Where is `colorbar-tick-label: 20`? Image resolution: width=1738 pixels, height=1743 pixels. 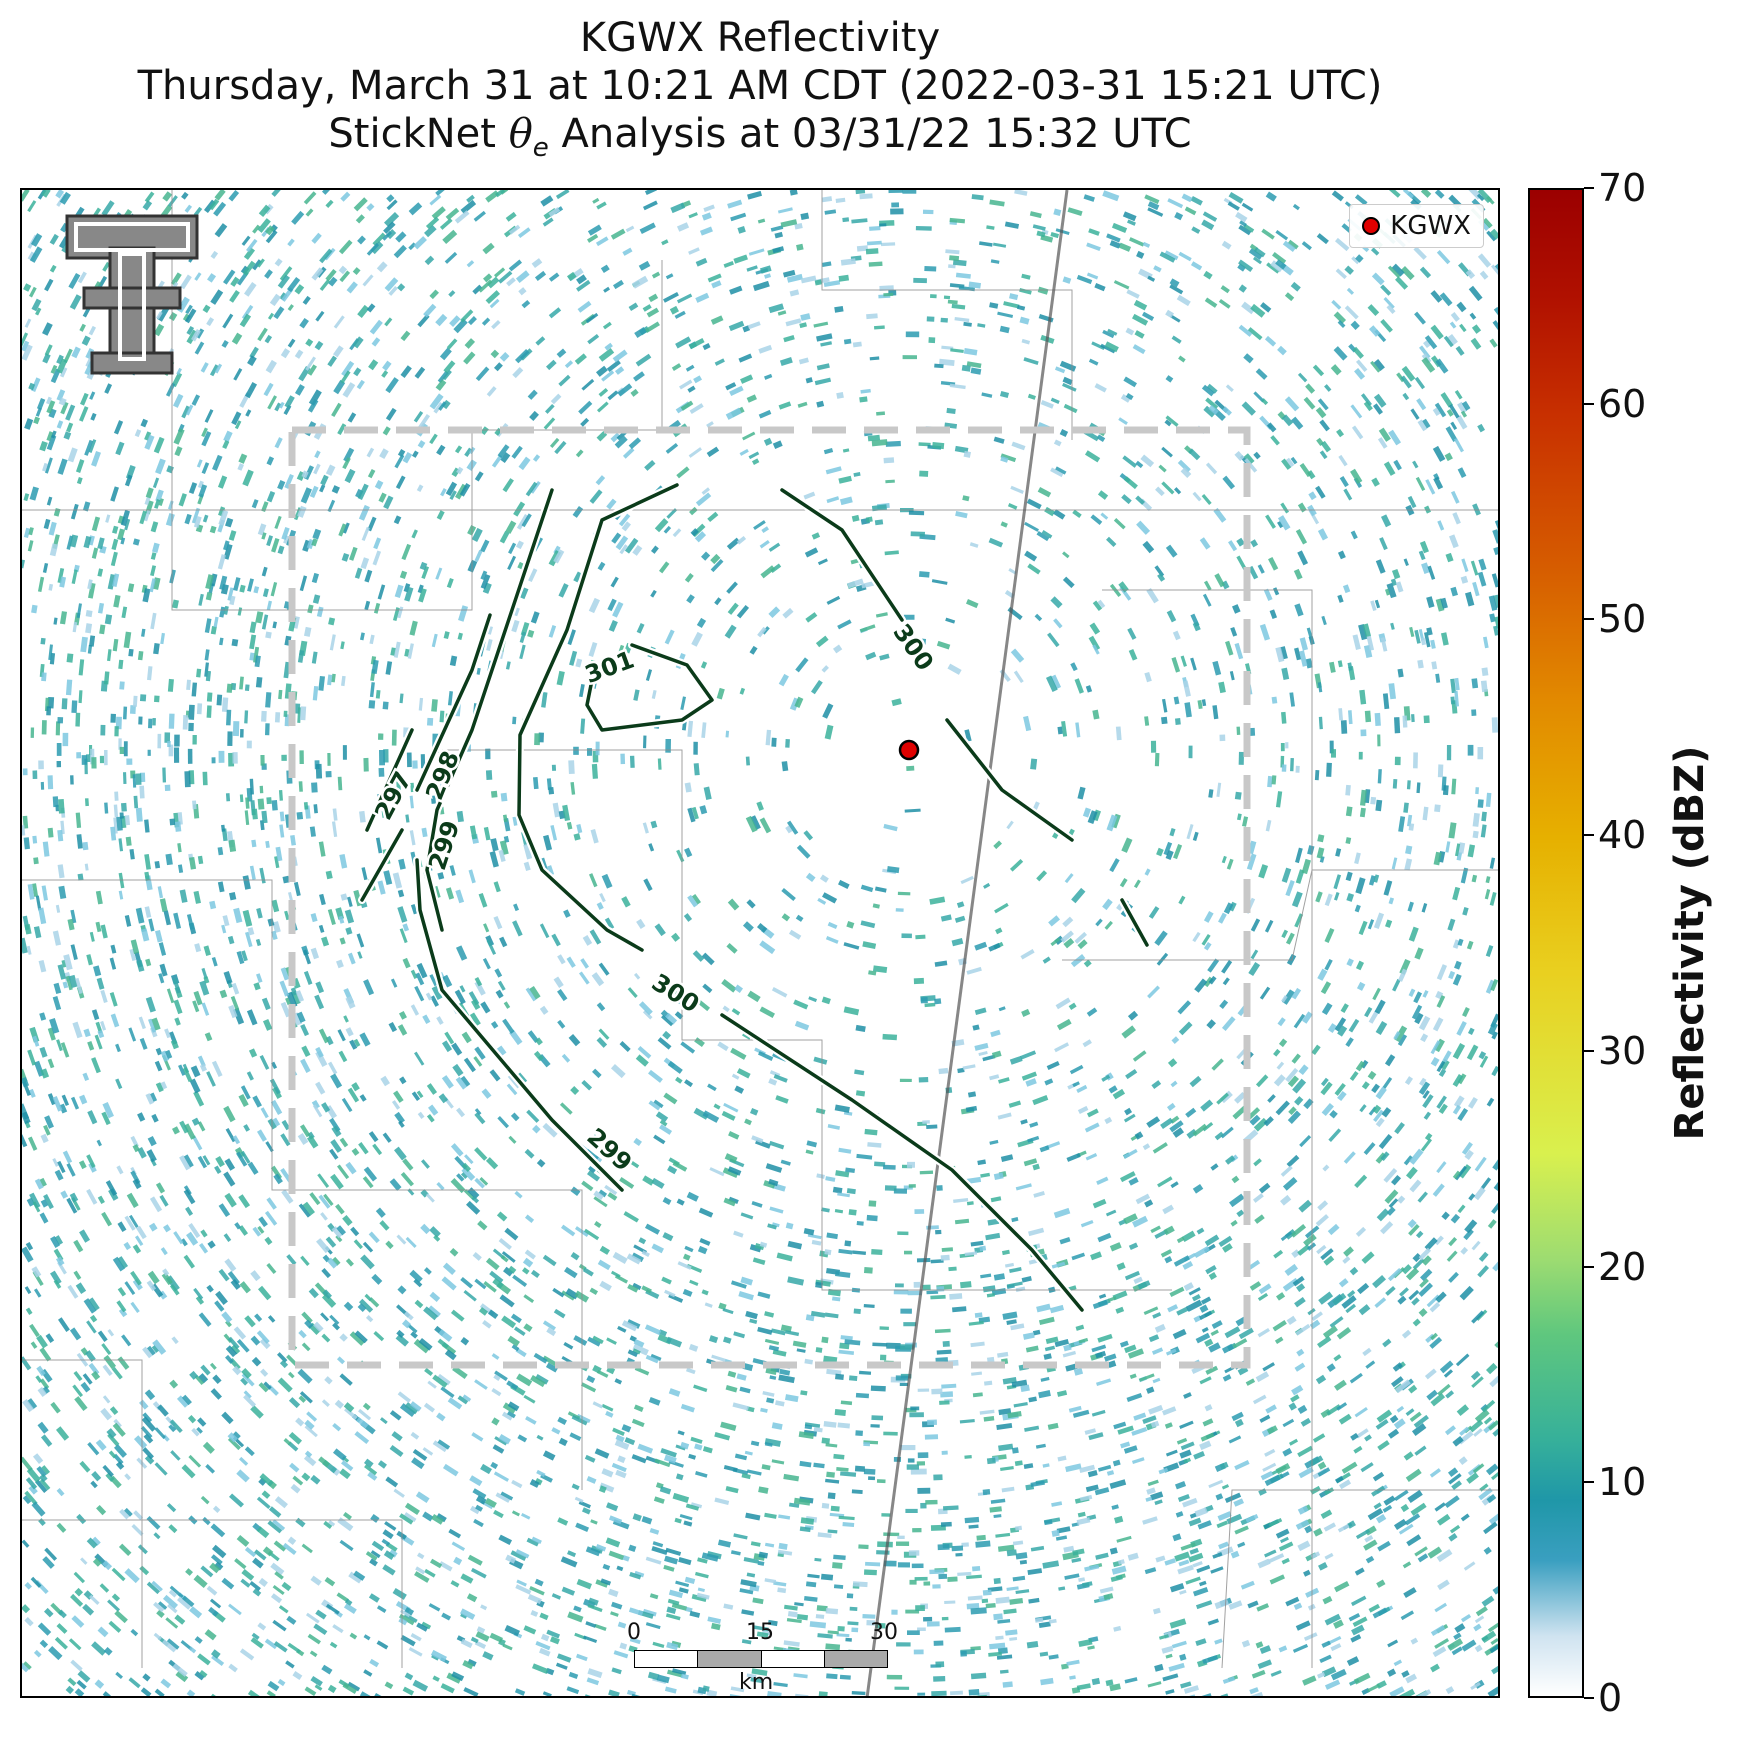 colorbar-tick-label: 20 is located at coordinates (1622, 1266).